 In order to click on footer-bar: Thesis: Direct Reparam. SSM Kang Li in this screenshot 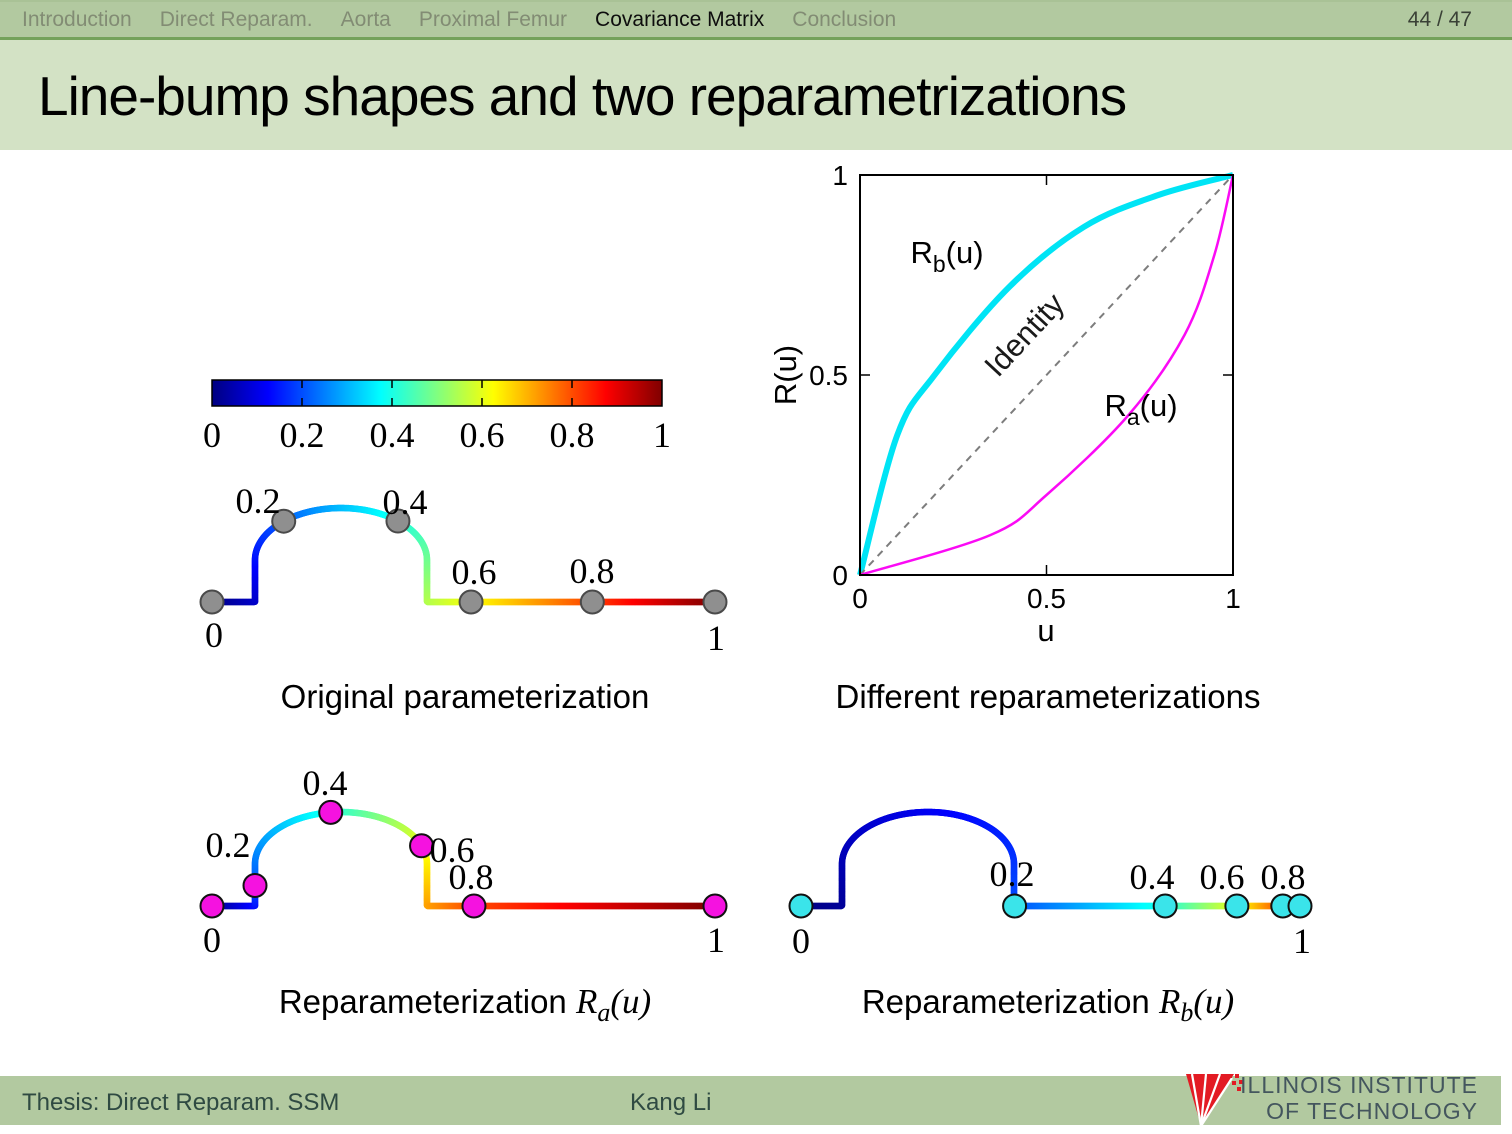, I will do `click(750, 1100)`.